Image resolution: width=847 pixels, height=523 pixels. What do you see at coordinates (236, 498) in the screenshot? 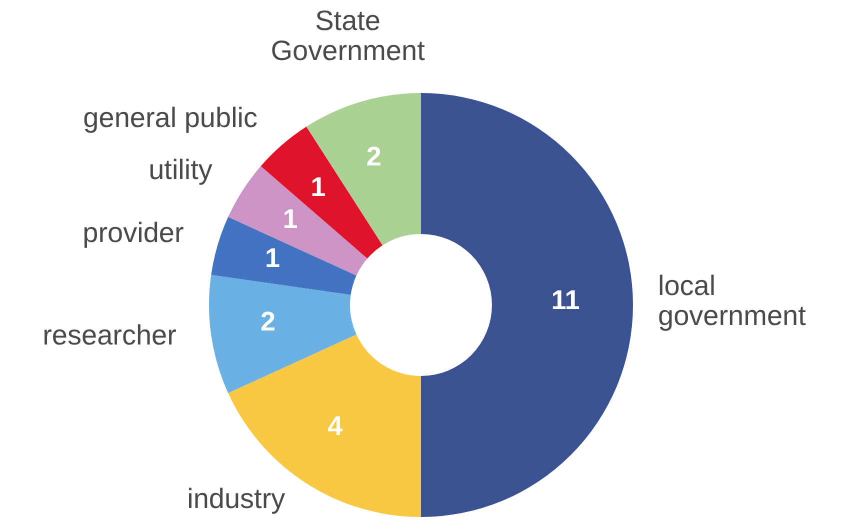
I see `slice-label: industry` at bounding box center [236, 498].